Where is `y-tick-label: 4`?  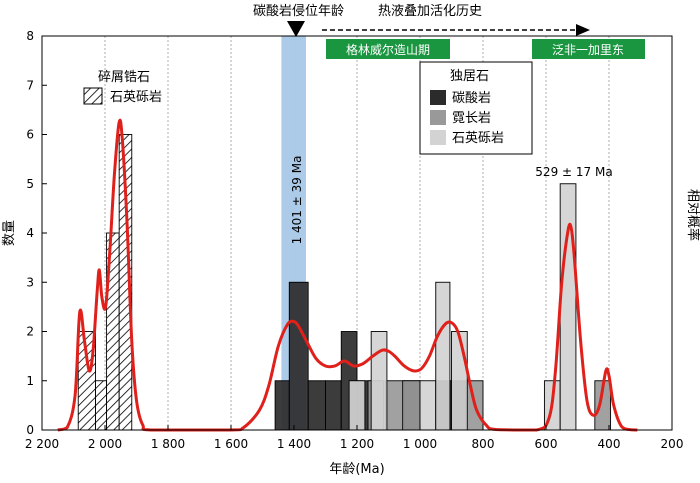
y-tick-label: 4 is located at coordinates (30, 233).